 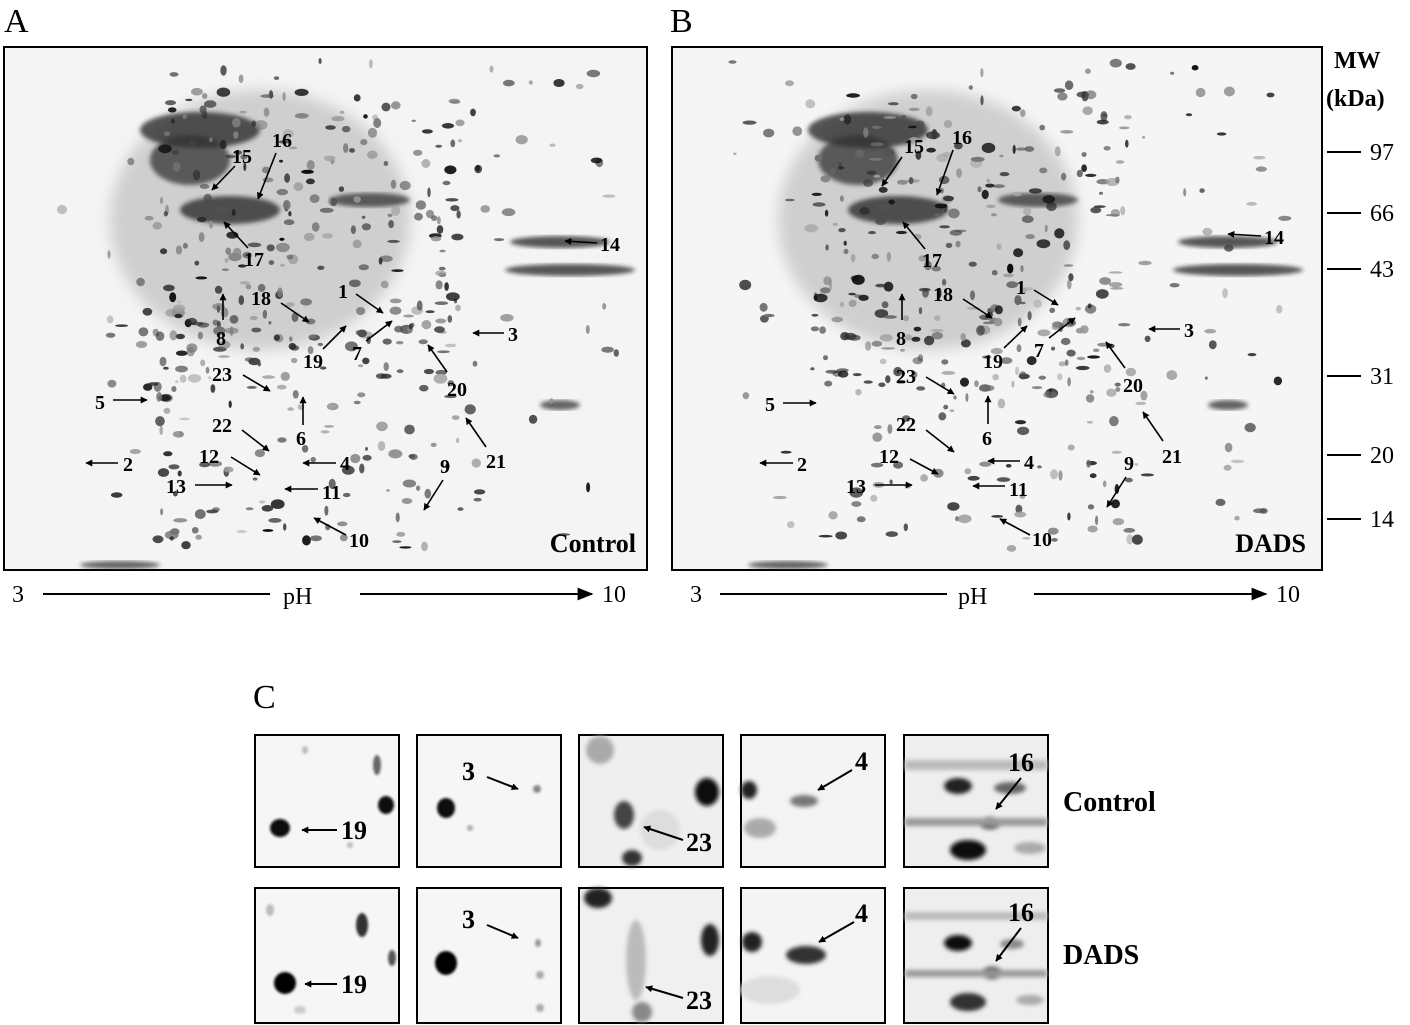 I want to click on zoom-box-3-dads: 3, so click(x=489, y=955).